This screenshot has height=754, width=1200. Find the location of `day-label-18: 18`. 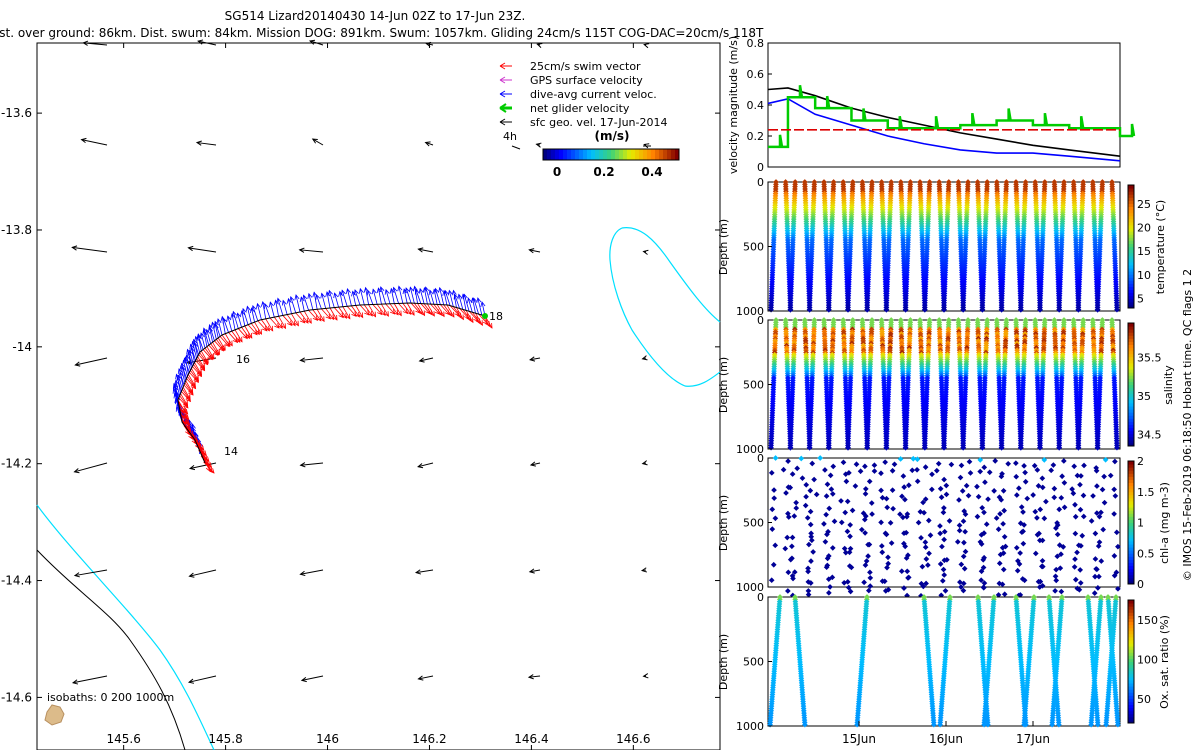

day-label-18: 18 is located at coordinates (496, 316).